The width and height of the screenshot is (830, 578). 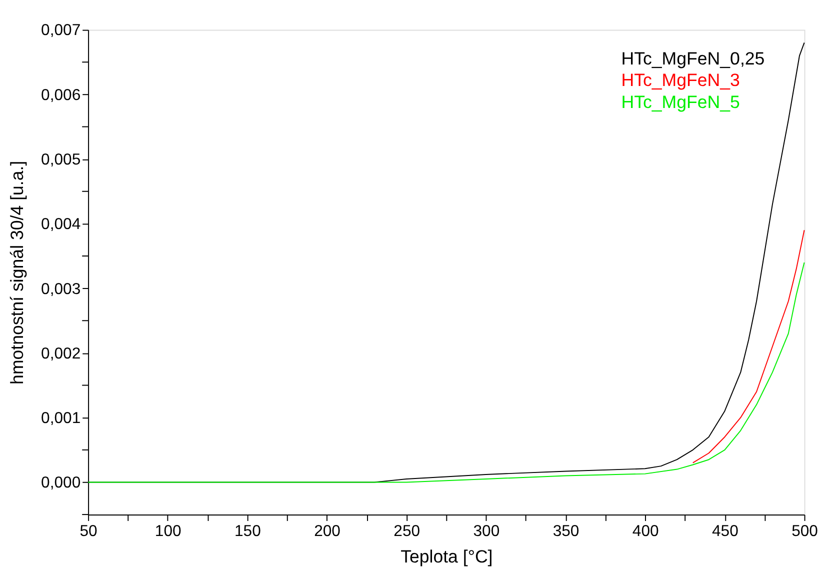 I want to click on y-tick-label: 0,006, so click(x=61, y=95).